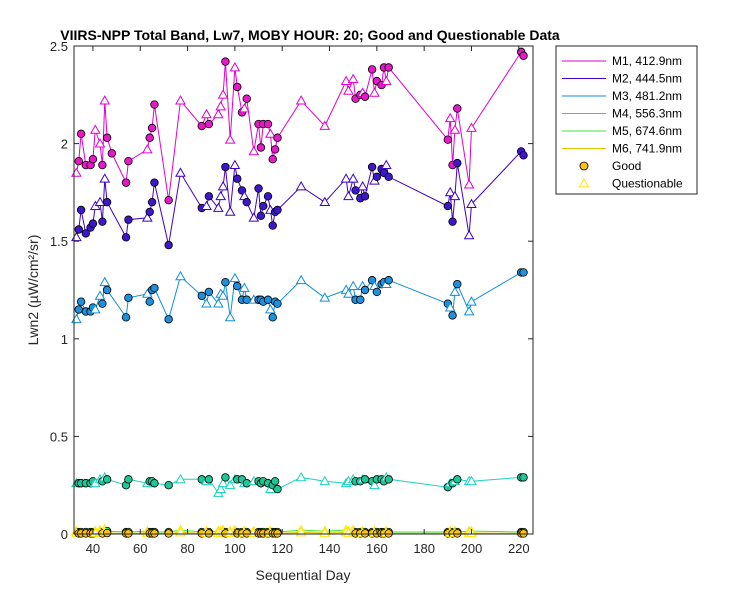  What do you see at coordinates (59, 241) in the screenshot?
I see `y-tick-label: 1.5` at bounding box center [59, 241].